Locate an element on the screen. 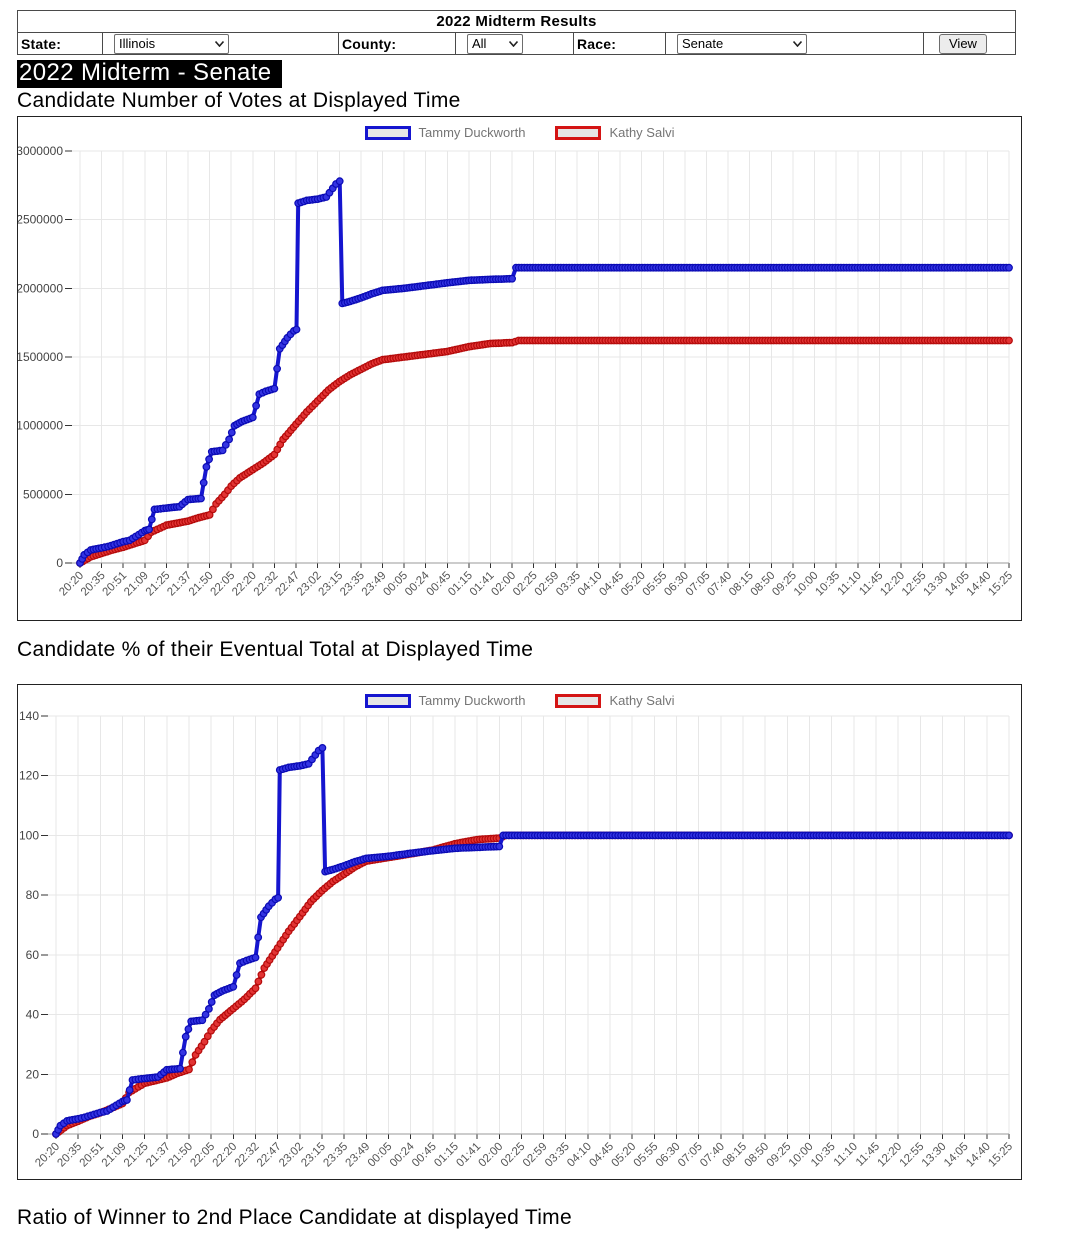  axis-tick-label: 20:35 is located at coordinates (69, 1155).